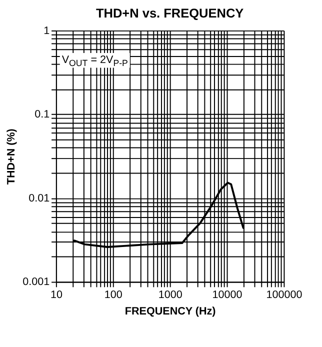 The image size is (322, 347). I want to click on x-tick-label: 1000, so click(170, 294).